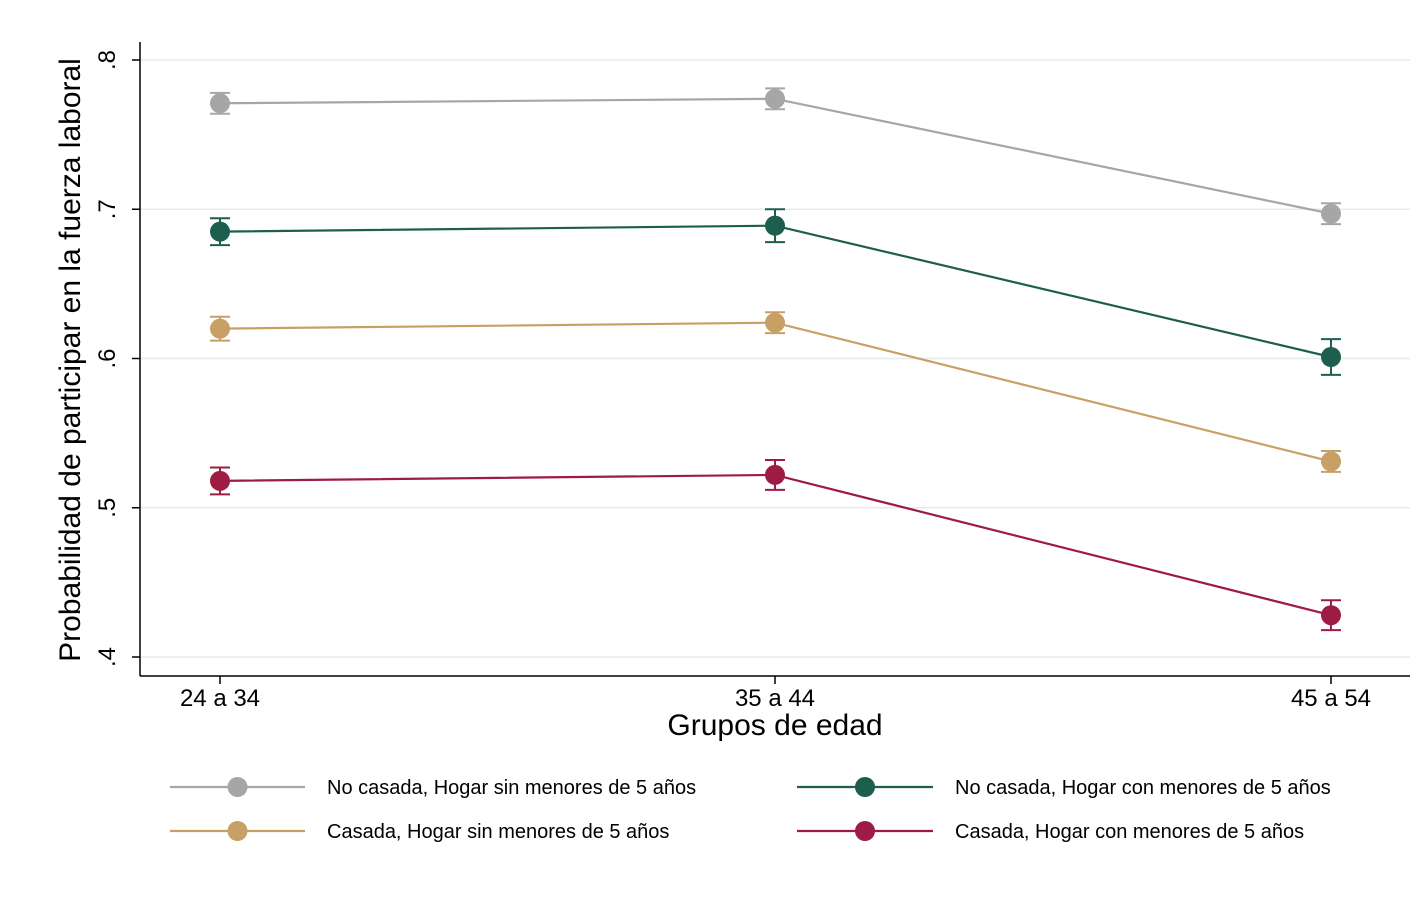 The width and height of the screenshot is (1424, 903). I want to click on legend-label: Casada, Hogar con menores de 5 años, so click(1129, 832).